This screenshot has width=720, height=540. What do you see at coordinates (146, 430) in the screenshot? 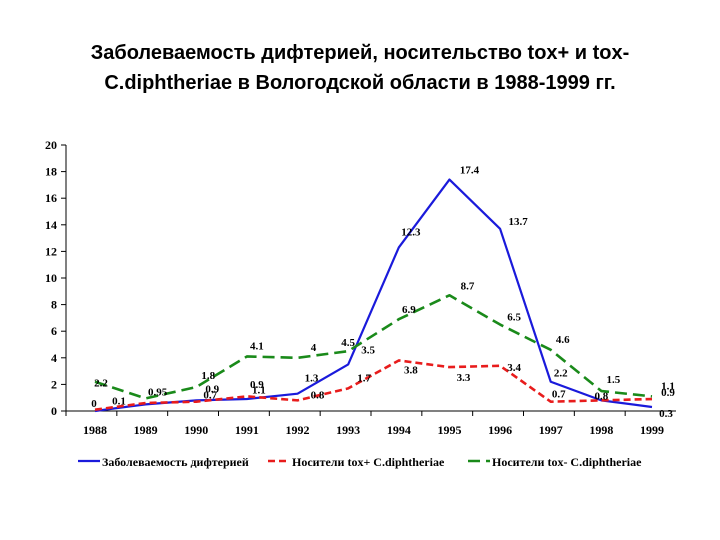
I see `x-tick-label: 1989` at bounding box center [146, 430].